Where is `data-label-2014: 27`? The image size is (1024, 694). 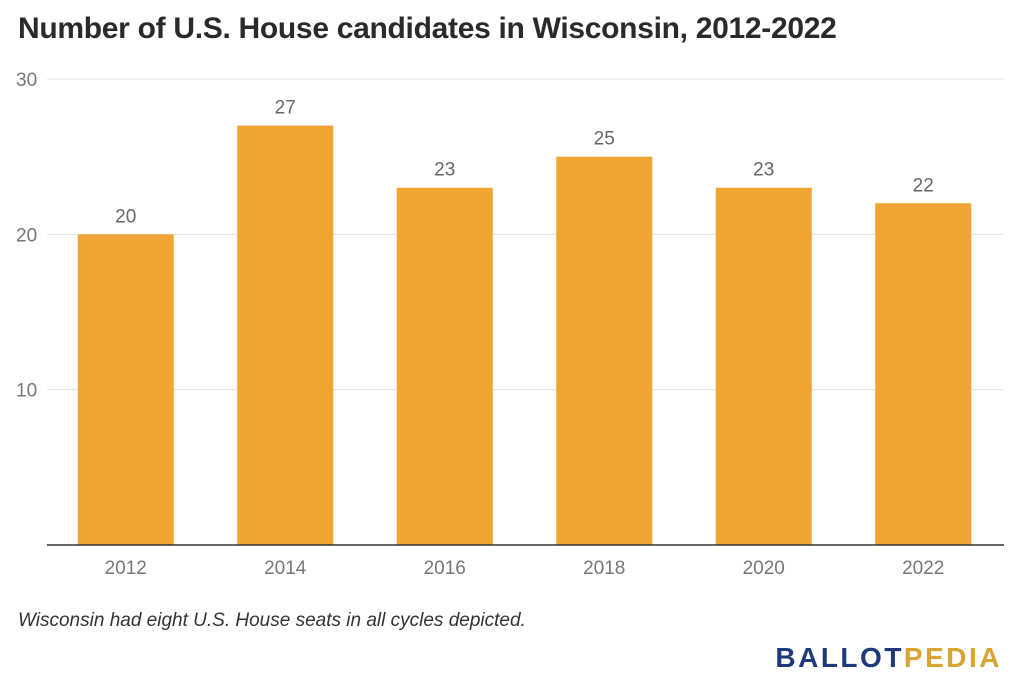 data-label-2014: 27 is located at coordinates (285, 108).